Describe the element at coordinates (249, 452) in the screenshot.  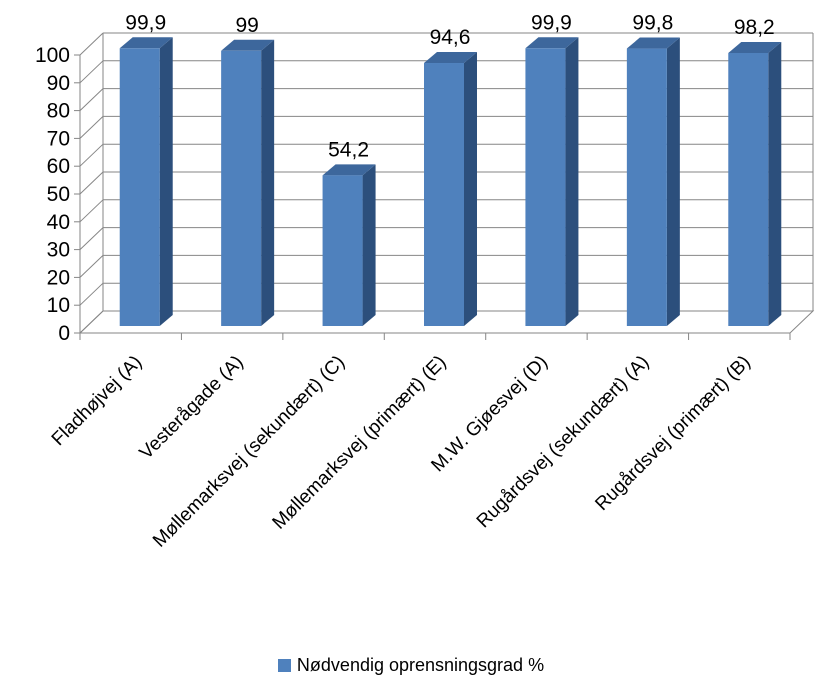
I see `category-label-2: Møllemarksvej (sekundært) (C)` at that location.